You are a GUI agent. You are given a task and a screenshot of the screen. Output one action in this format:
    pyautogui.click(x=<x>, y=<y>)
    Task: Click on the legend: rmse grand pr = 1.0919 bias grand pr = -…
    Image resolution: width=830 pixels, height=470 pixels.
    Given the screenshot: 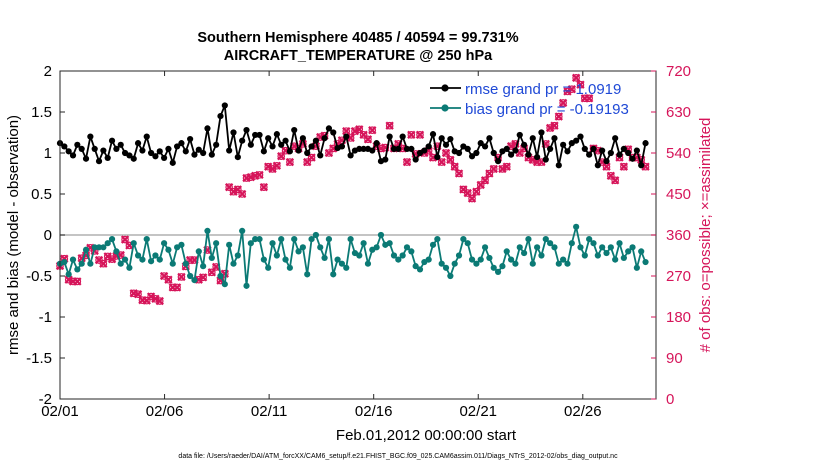 What is the action you would take?
    pyautogui.click(x=529, y=99)
    